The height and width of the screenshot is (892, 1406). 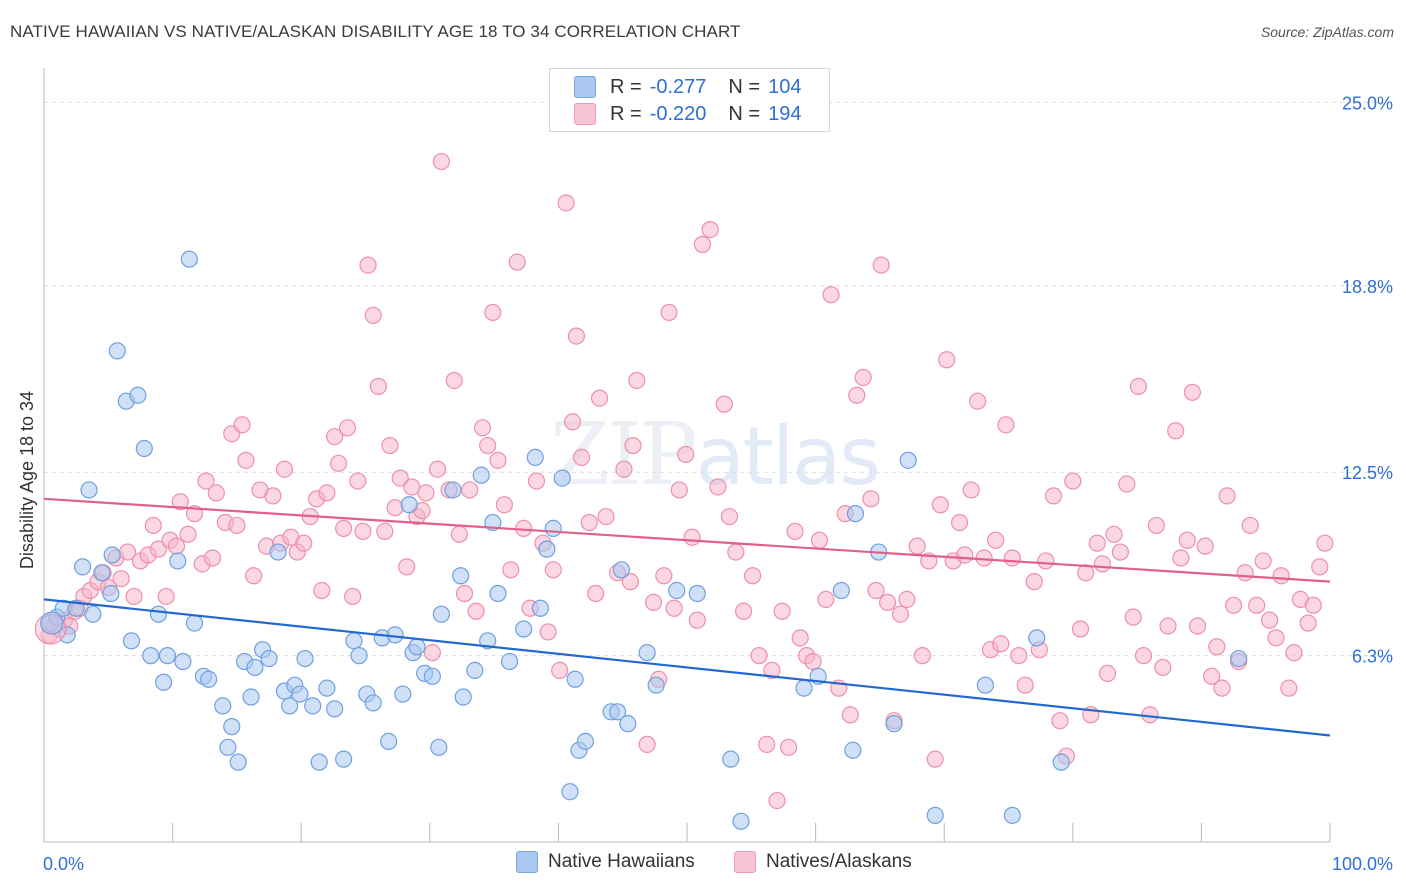 I want to click on legend-row-alaskans: R = -0.220 N = 194, so click(x=687, y=114).